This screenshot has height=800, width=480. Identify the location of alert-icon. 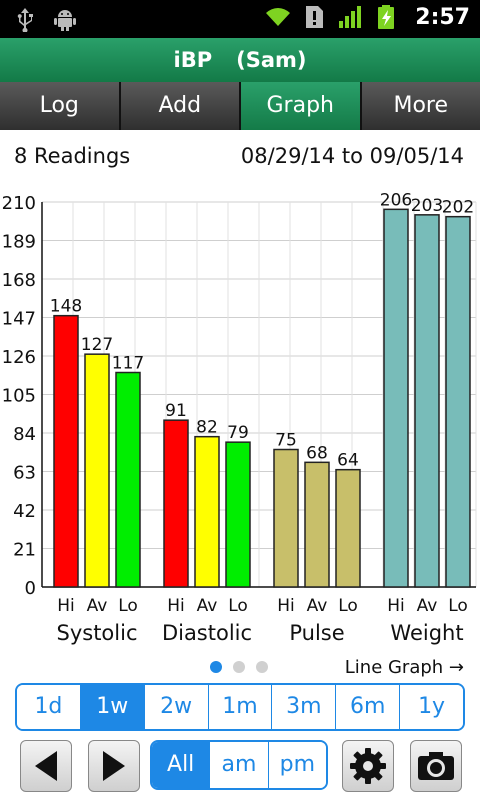
(315, 17).